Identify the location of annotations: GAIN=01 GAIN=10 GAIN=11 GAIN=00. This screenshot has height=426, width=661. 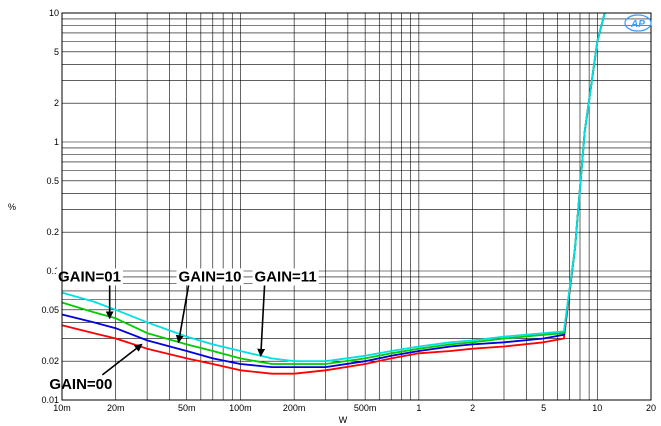
(183, 330).